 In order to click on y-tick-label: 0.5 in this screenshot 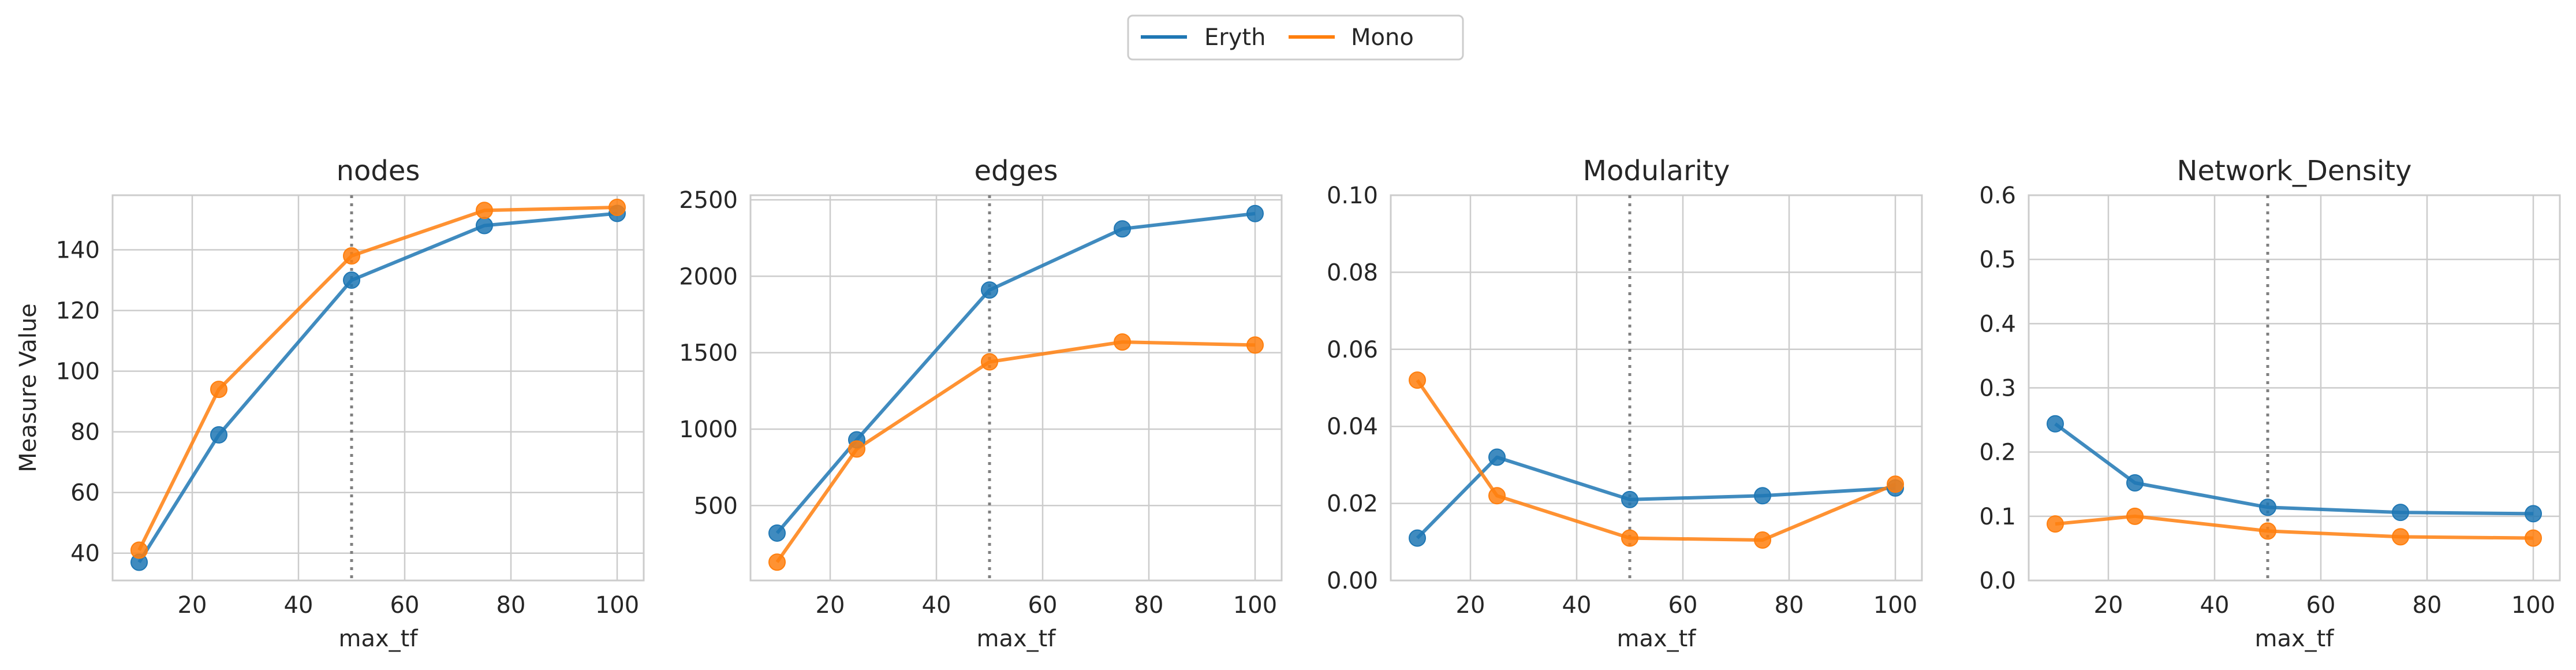, I will do `click(1997, 260)`.